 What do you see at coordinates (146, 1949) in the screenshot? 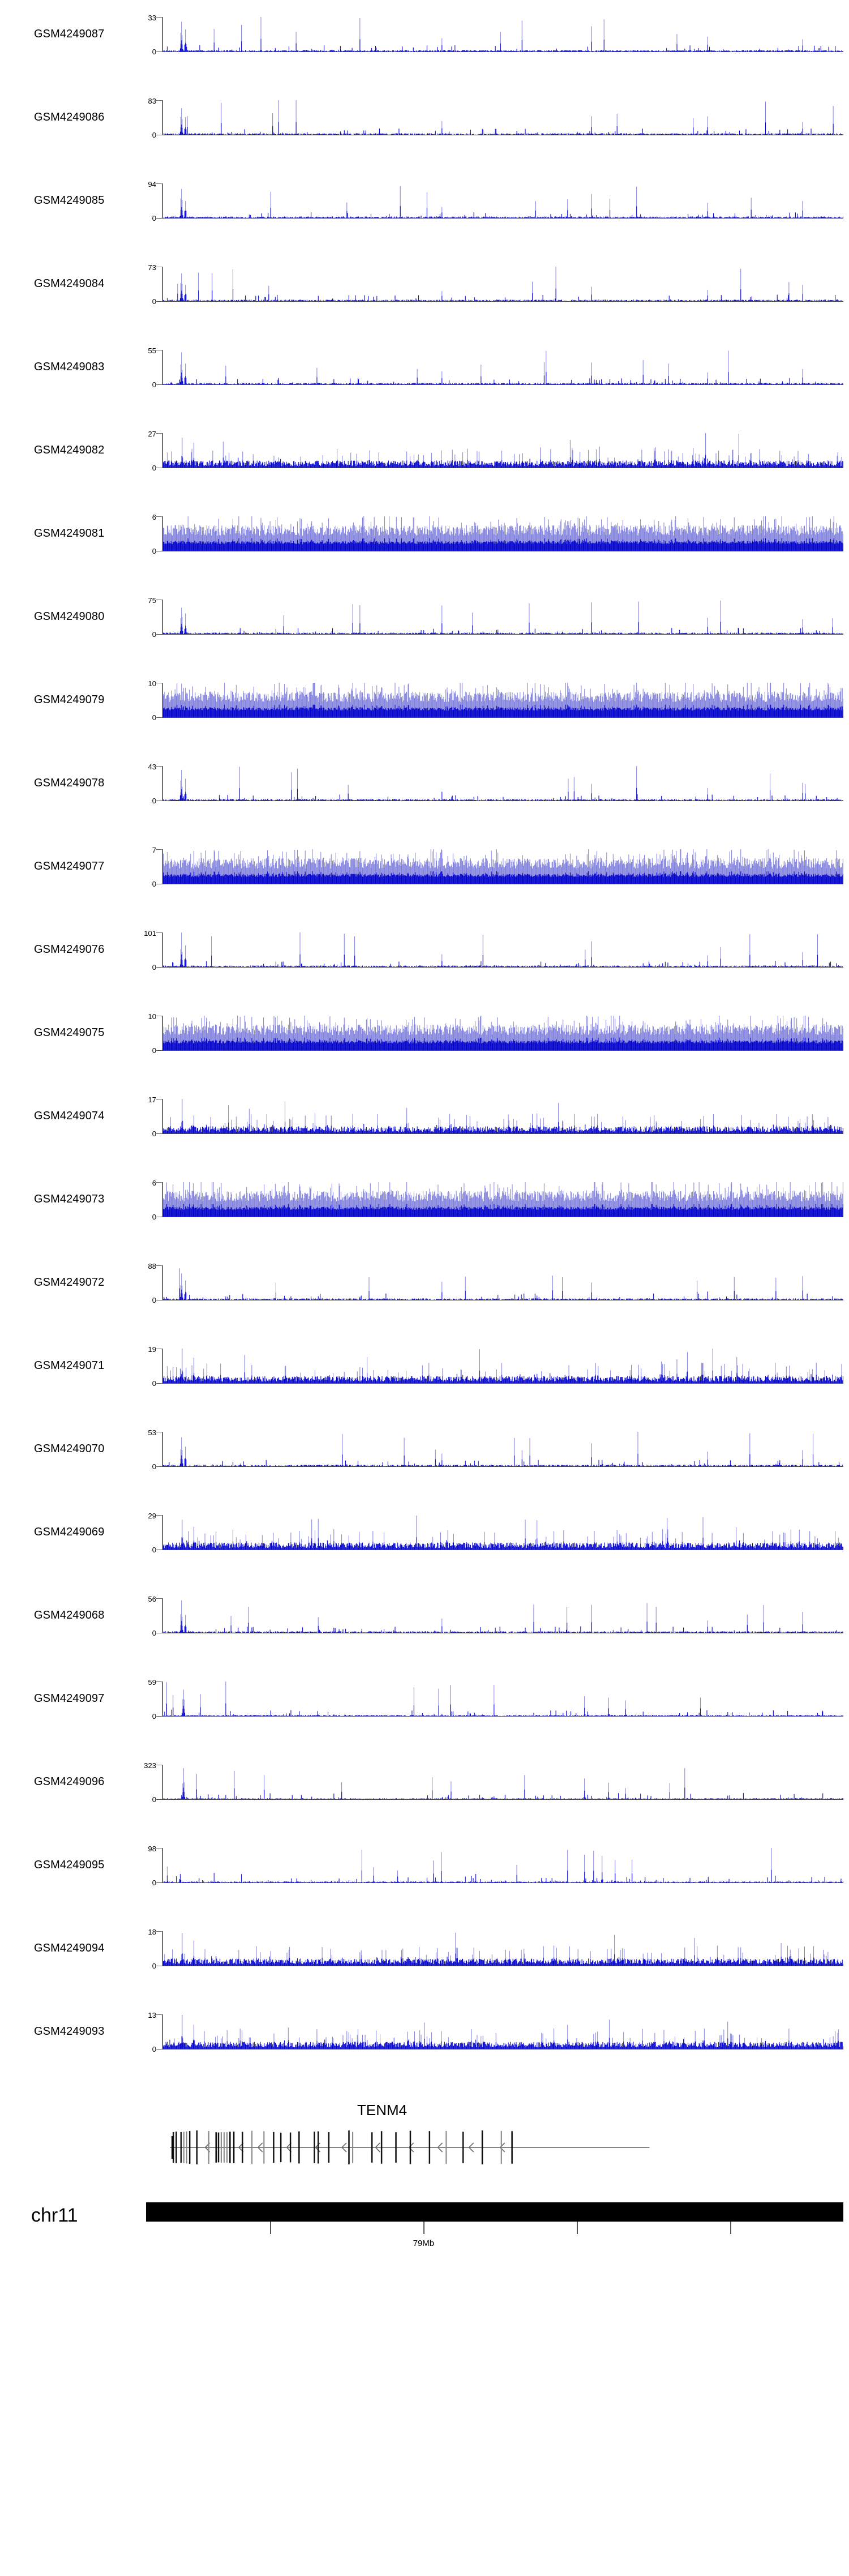
I see `track-y-axis: 18 0` at bounding box center [146, 1949].